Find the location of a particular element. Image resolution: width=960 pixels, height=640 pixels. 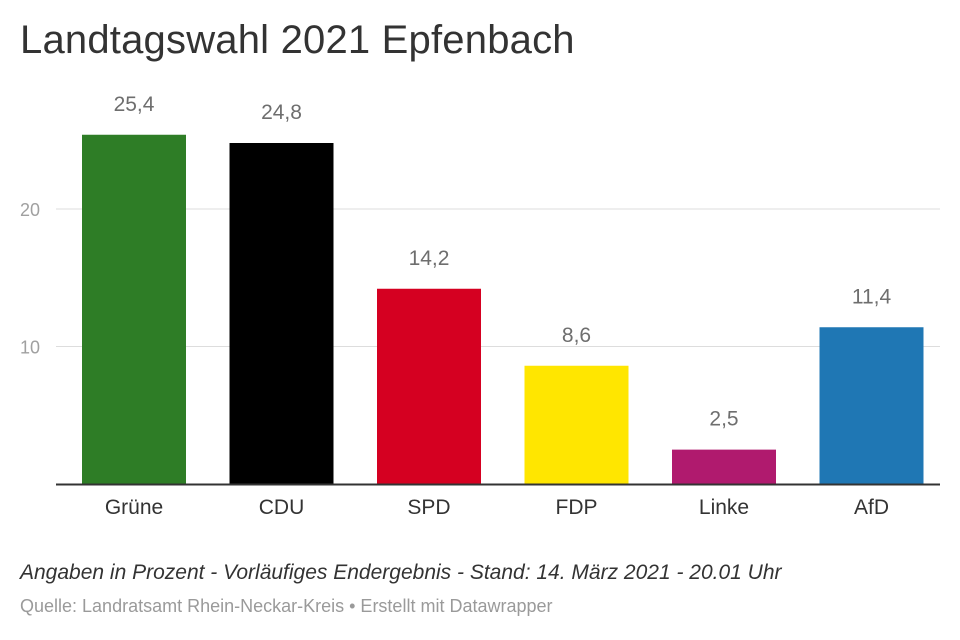

category-label: SPD is located at coordinates (428, 507).